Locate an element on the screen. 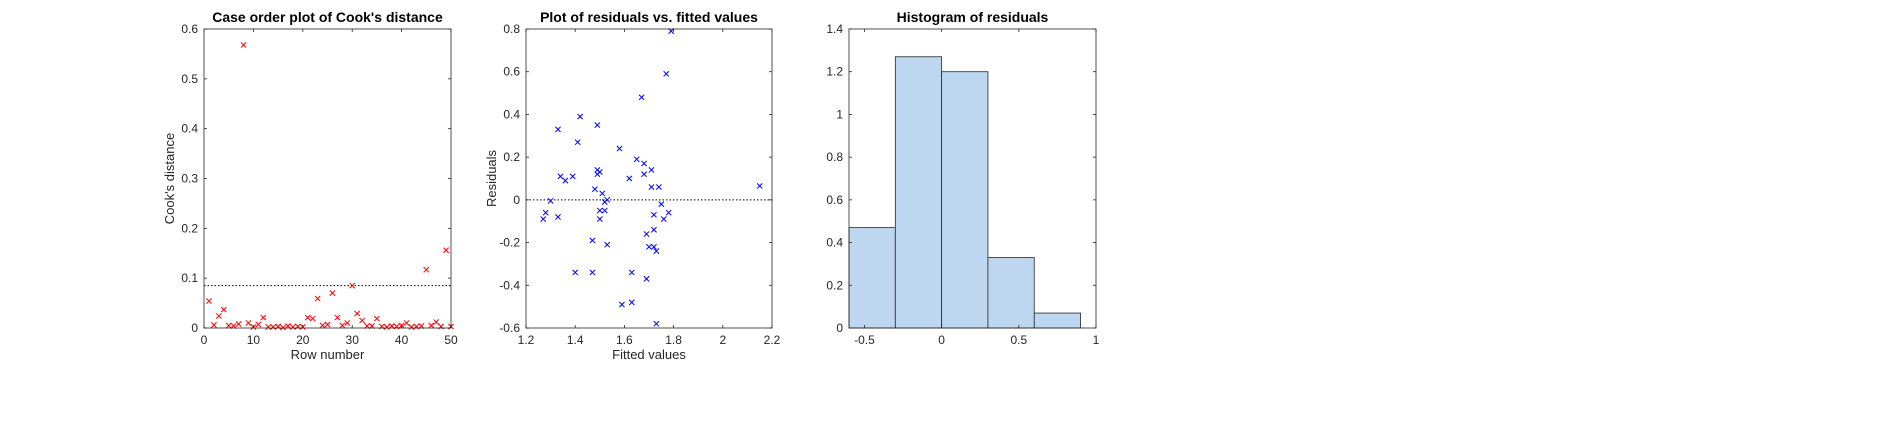 The width and height of the screenshot is (1904, 447). x-tick-label: 0.5 is located at coordinates (1018, 340).